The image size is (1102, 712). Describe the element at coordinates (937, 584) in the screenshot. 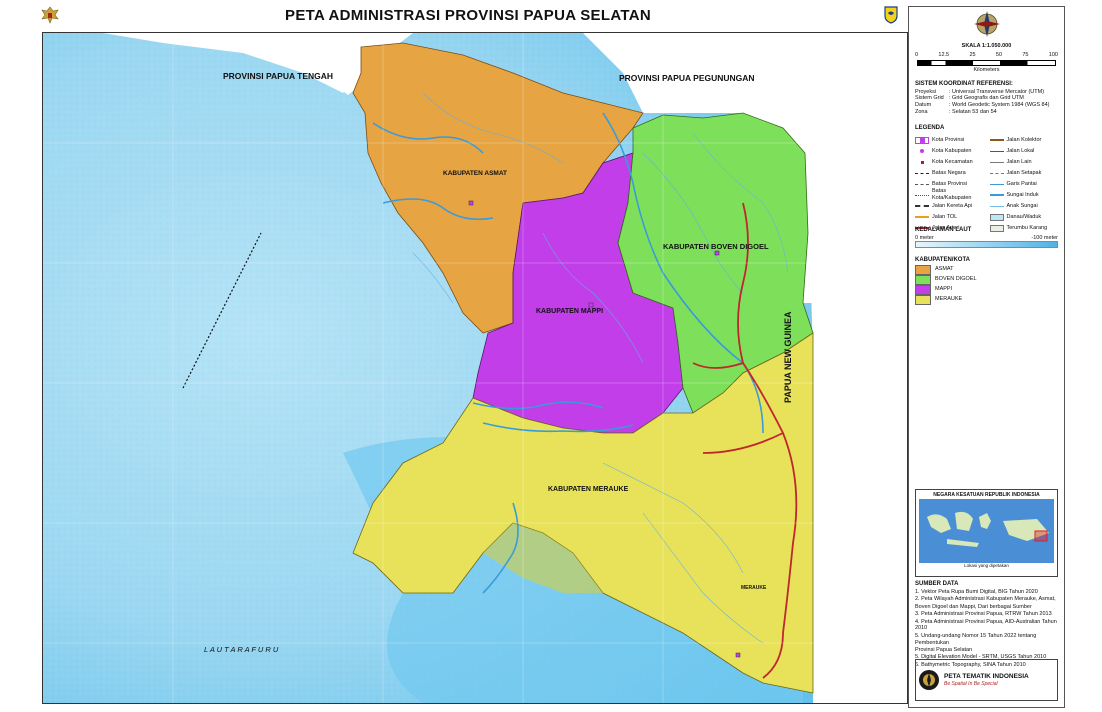

I see `sources-heading: SUMBER DATA` at that location.